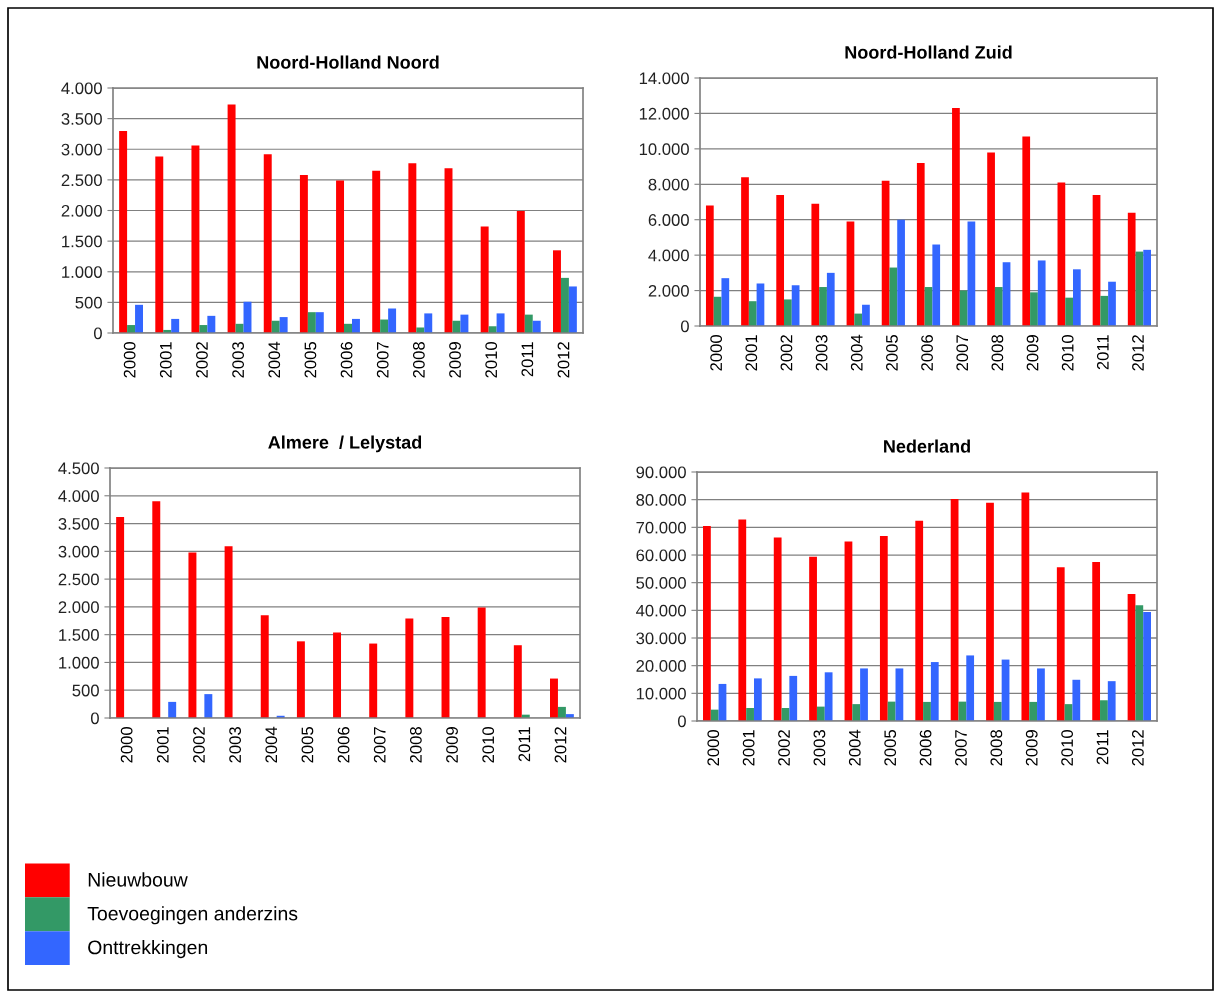  Describe the element at coordinates (82, 241) in the screenshot. I see `y-tick-label: 1.500` at that location.